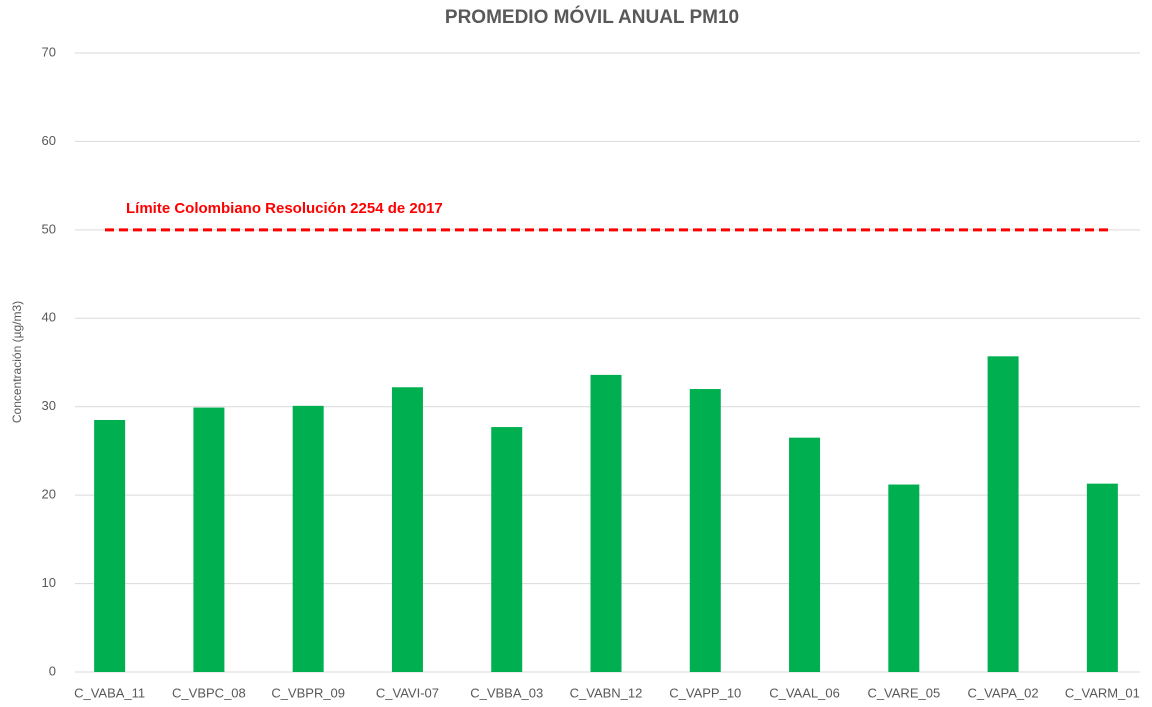  I want to click on y-tick-label: 0, so click(52, 670).